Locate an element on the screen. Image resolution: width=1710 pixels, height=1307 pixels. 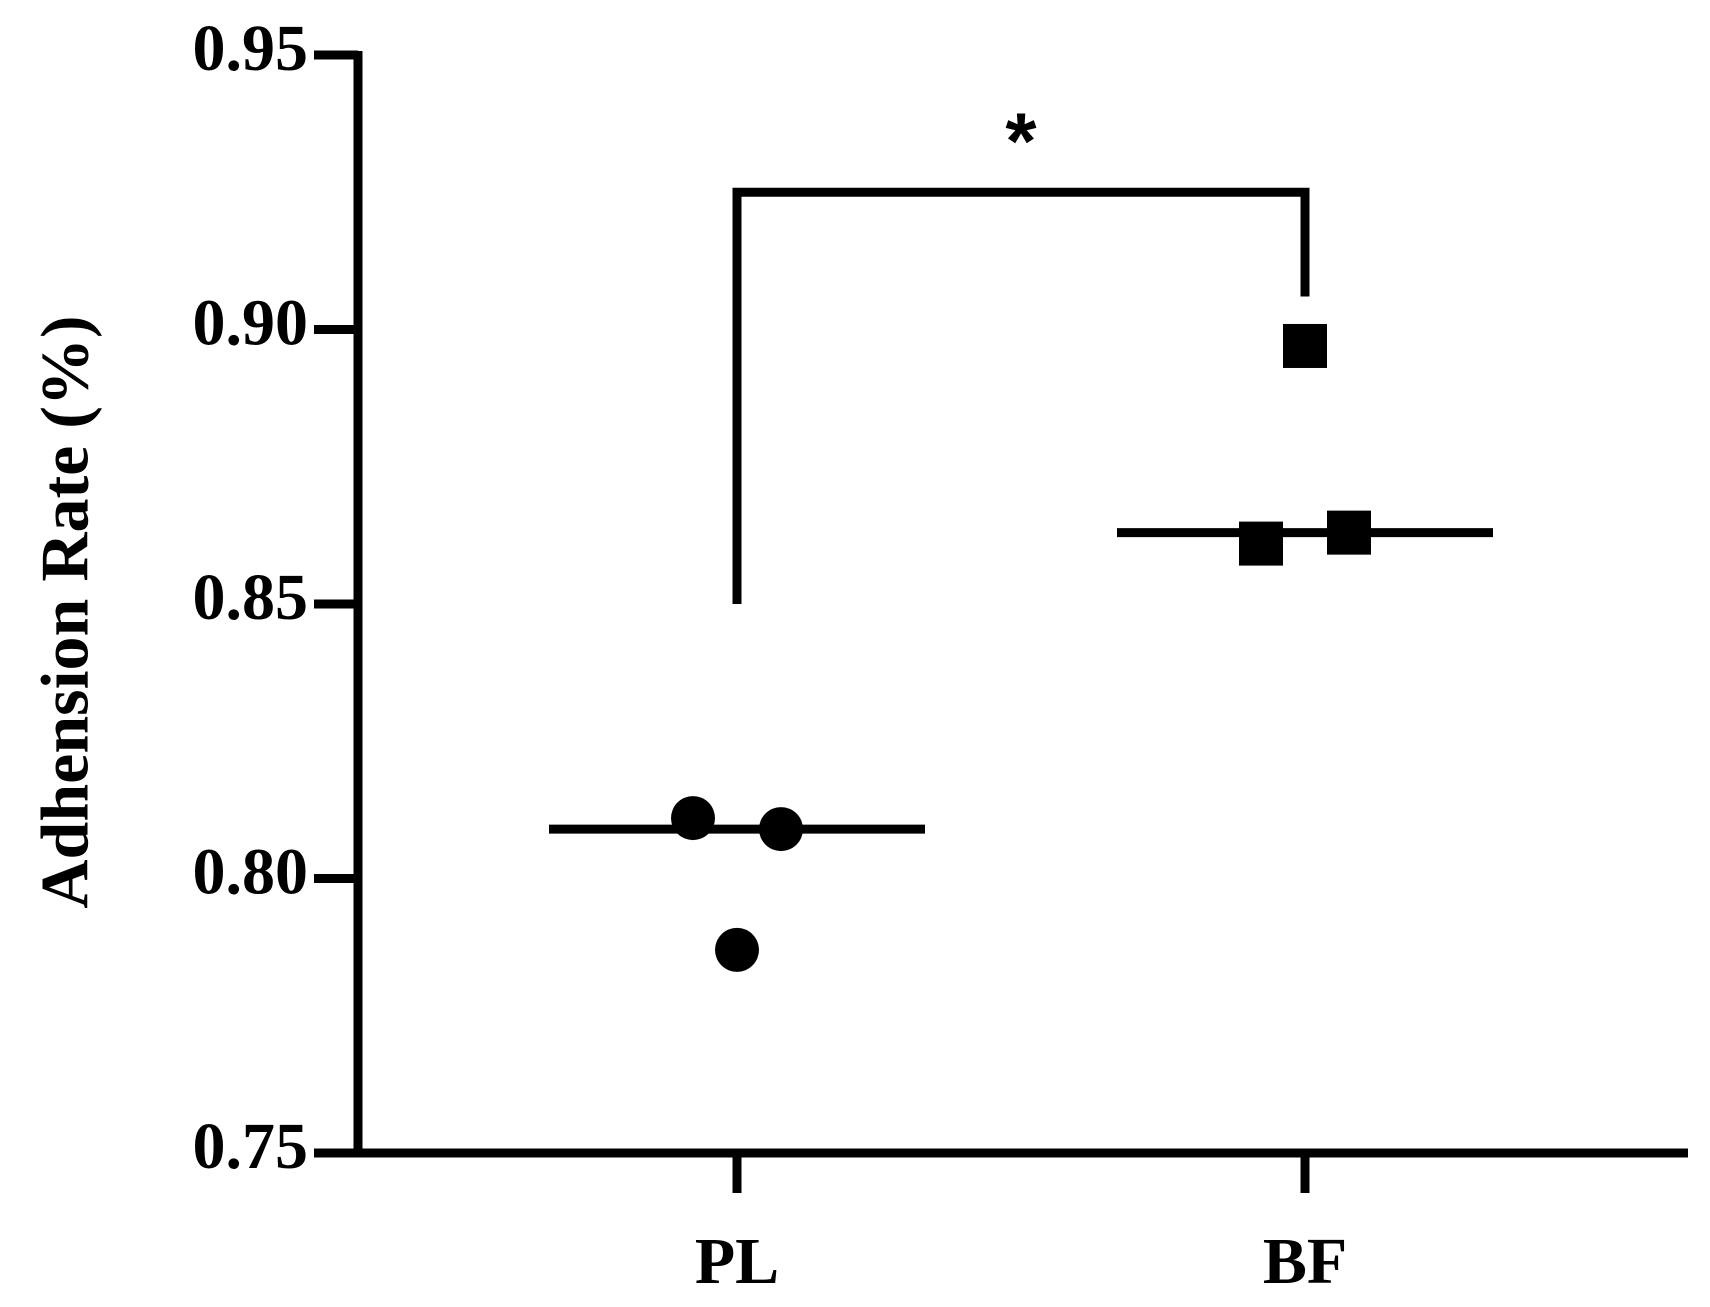
x-tick-label: PL is located at coordinates (737, 1261).